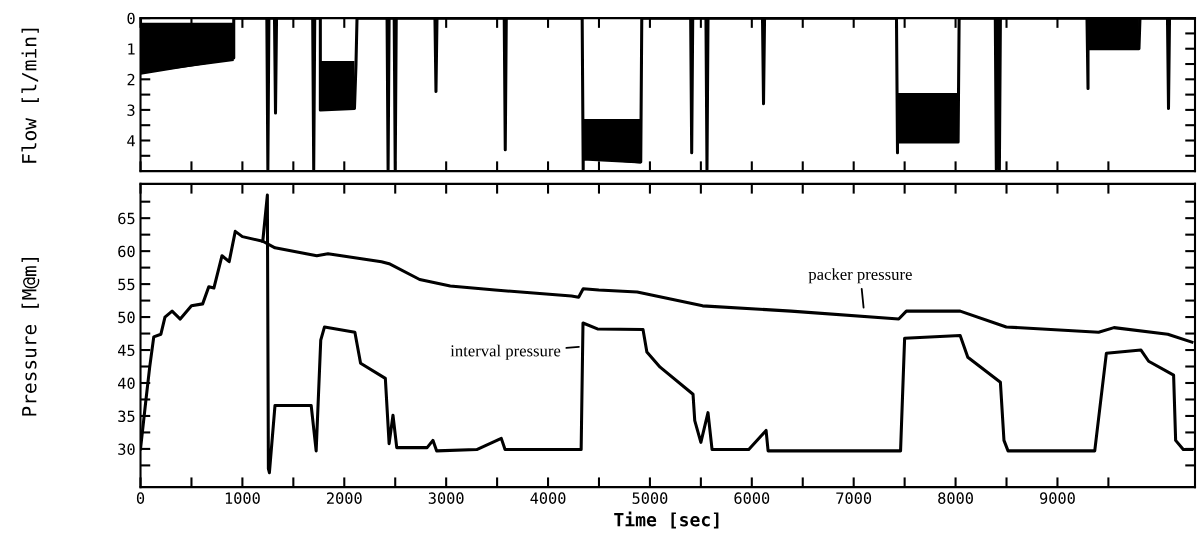  I want to click on y-tick-label: 60, so click(126, 251).